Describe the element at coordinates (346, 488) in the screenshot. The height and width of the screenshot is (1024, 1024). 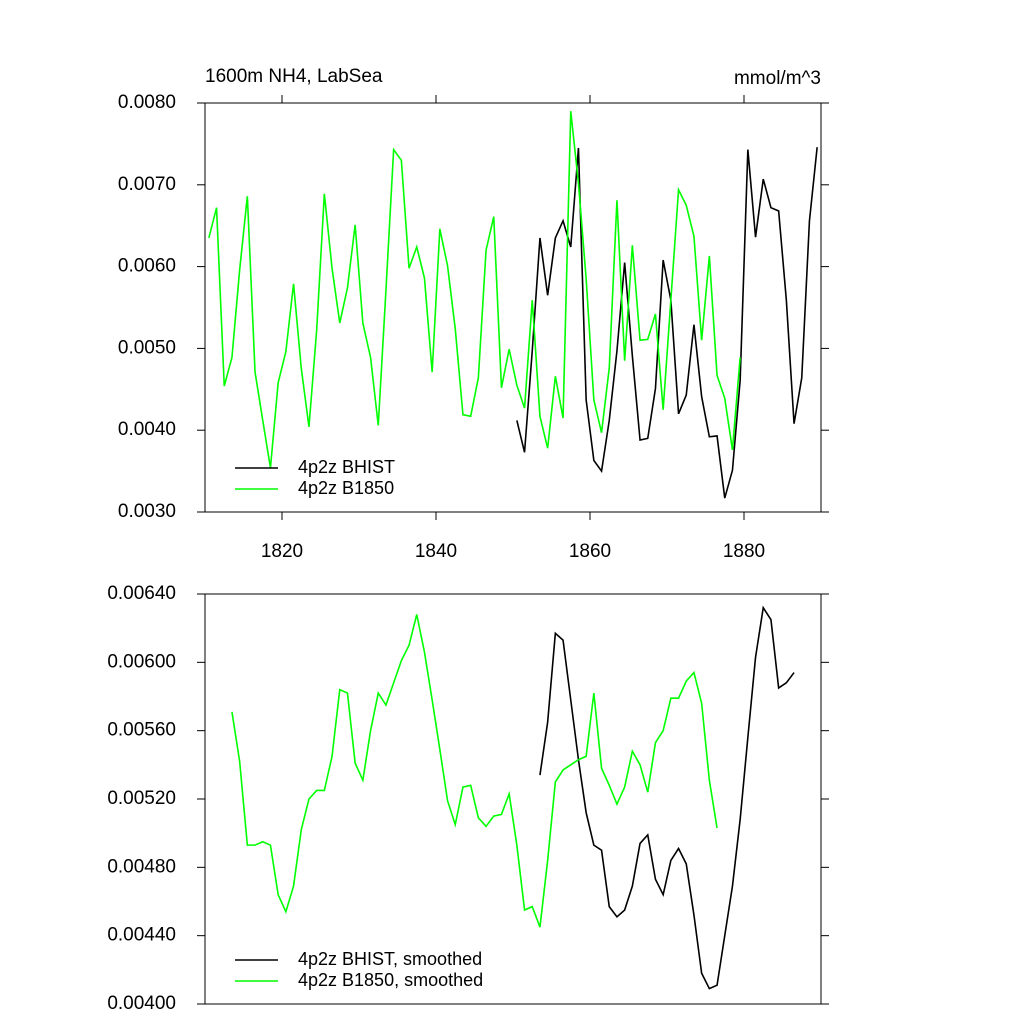
I see `legend-label: 4p2z B1850` at that location.